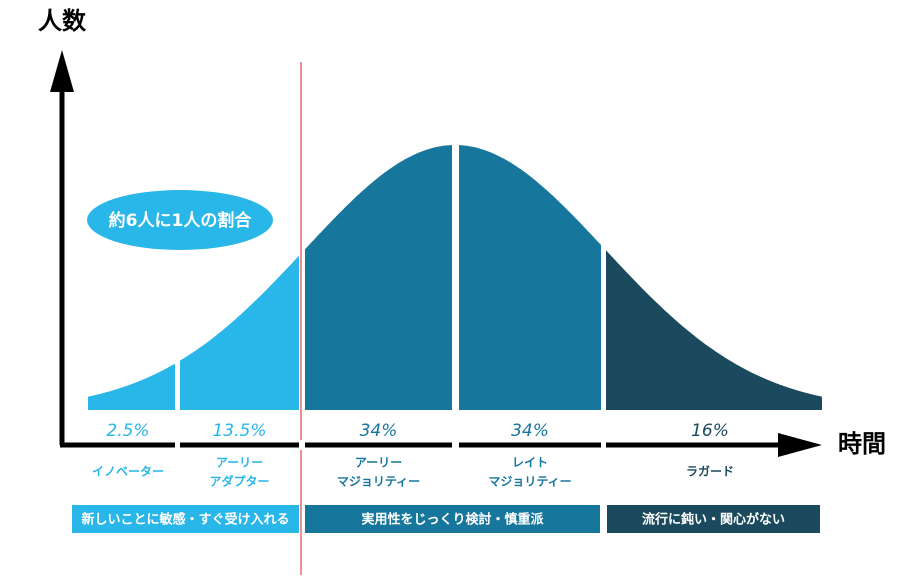  What do you see at coordinates (862, 444) in the screenshot?
I see `x-axis-label: 時間` at bounding box center [862, 444].